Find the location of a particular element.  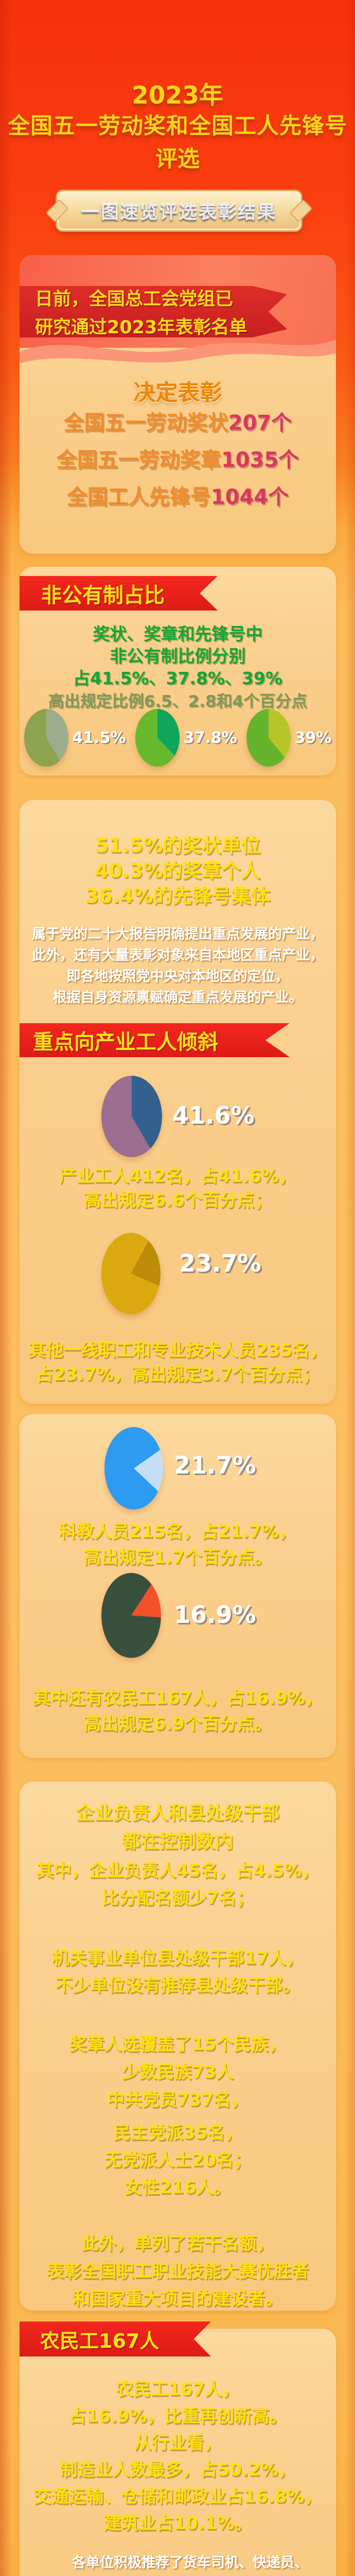

subtitle-badge-label: 一图速览评选表彰结果 is located at coordinates (179, 212).